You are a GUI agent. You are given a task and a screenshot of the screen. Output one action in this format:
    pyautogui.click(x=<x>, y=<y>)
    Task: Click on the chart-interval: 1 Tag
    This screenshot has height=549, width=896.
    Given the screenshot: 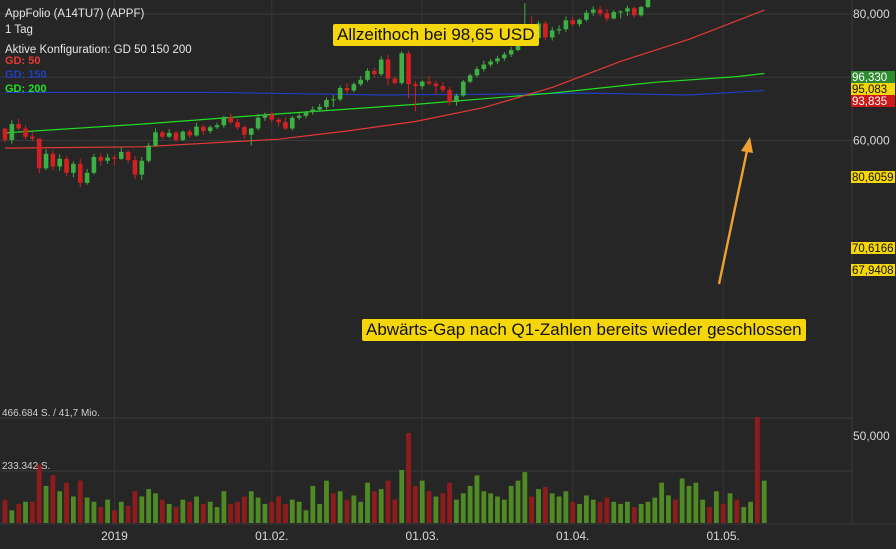 What is the action you would take?
    pyautogui.click(x=19, y=30)
    